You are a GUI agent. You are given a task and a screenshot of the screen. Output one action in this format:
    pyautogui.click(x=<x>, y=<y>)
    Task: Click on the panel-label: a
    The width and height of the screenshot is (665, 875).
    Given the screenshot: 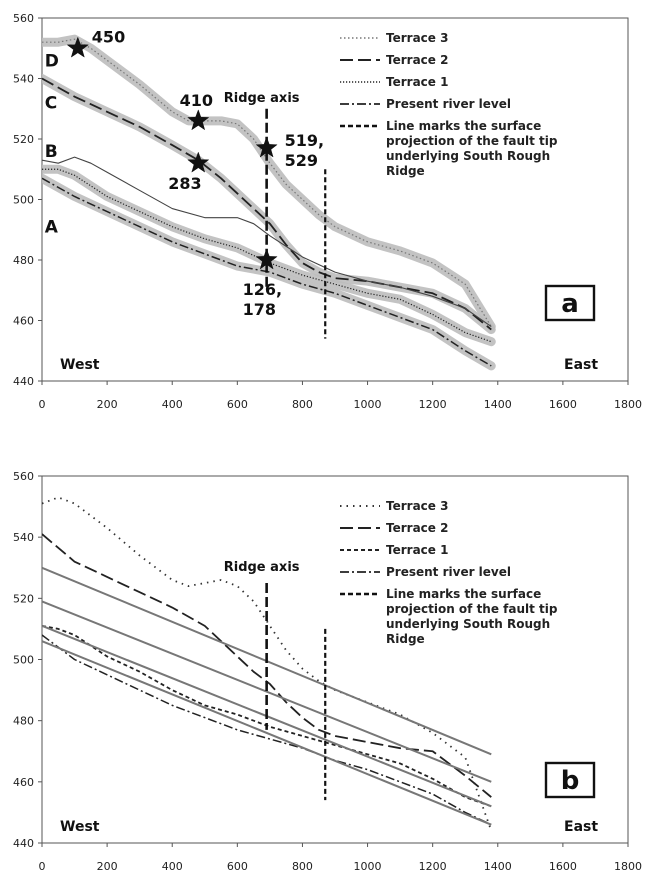 What is the action you would take?
    pyautogui.click(x=570, y=304)
    